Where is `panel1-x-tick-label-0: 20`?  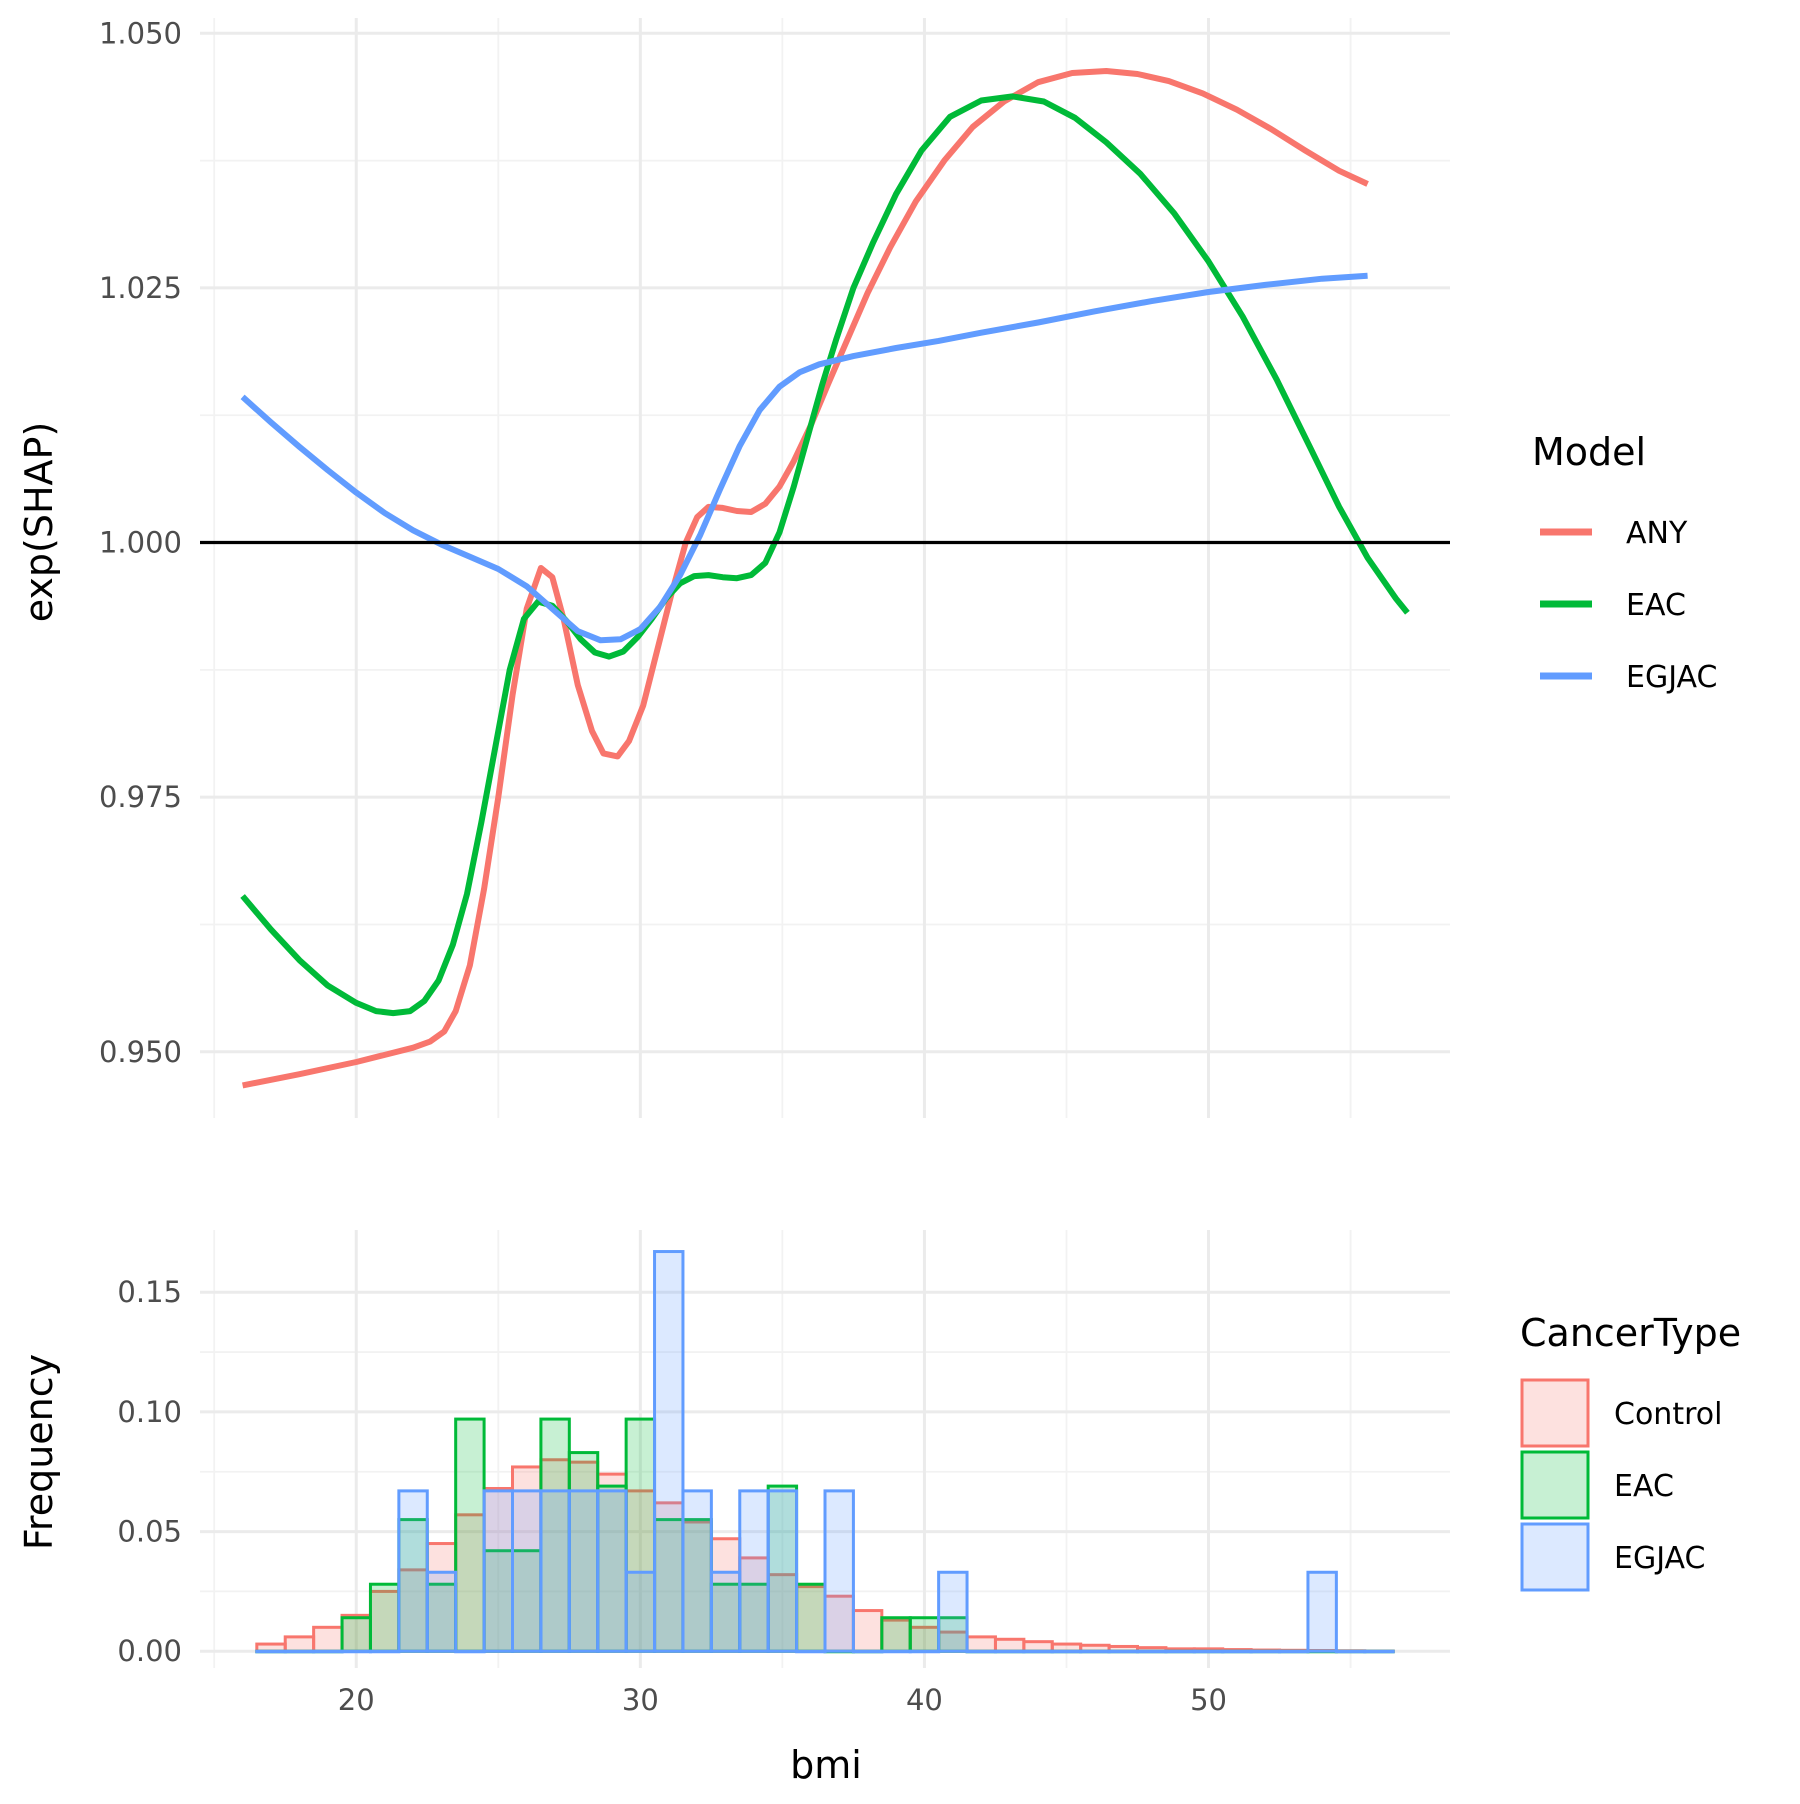
panel1-x-tick-label-0: 20 is located at coordinates (356, 1700).